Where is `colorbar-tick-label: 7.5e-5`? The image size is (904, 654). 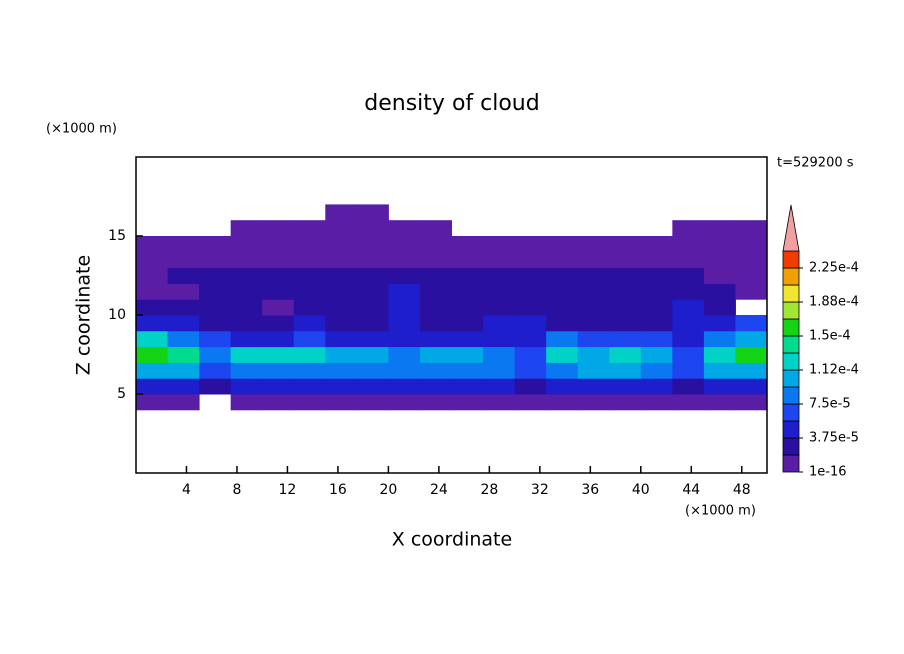
colorbar-tick-label: 7.5e-5 is located at coordinates (830, 404).